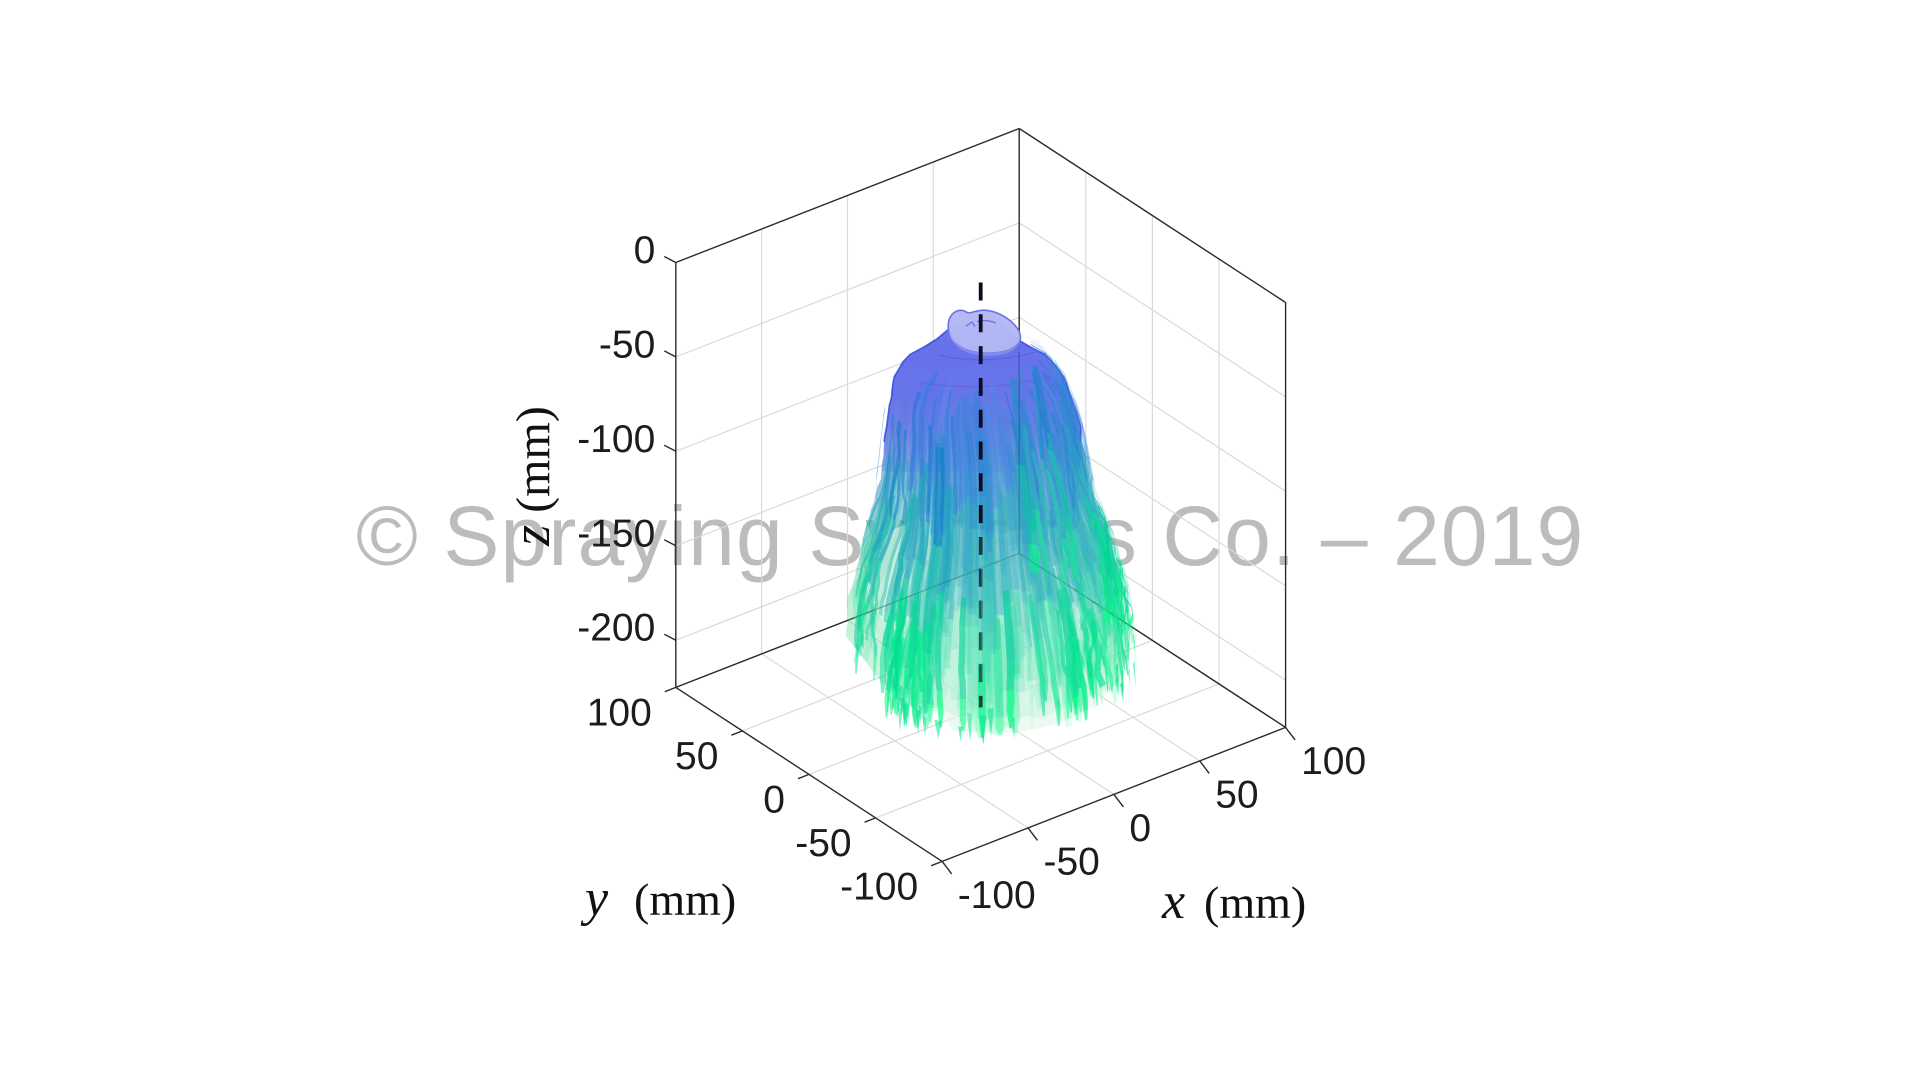 This screenshot has height=1076, width=1920. What do you see at coordinates (616, 533) in the screenshot?
I see `svg-text: -150` at bounding box center [616, 533].